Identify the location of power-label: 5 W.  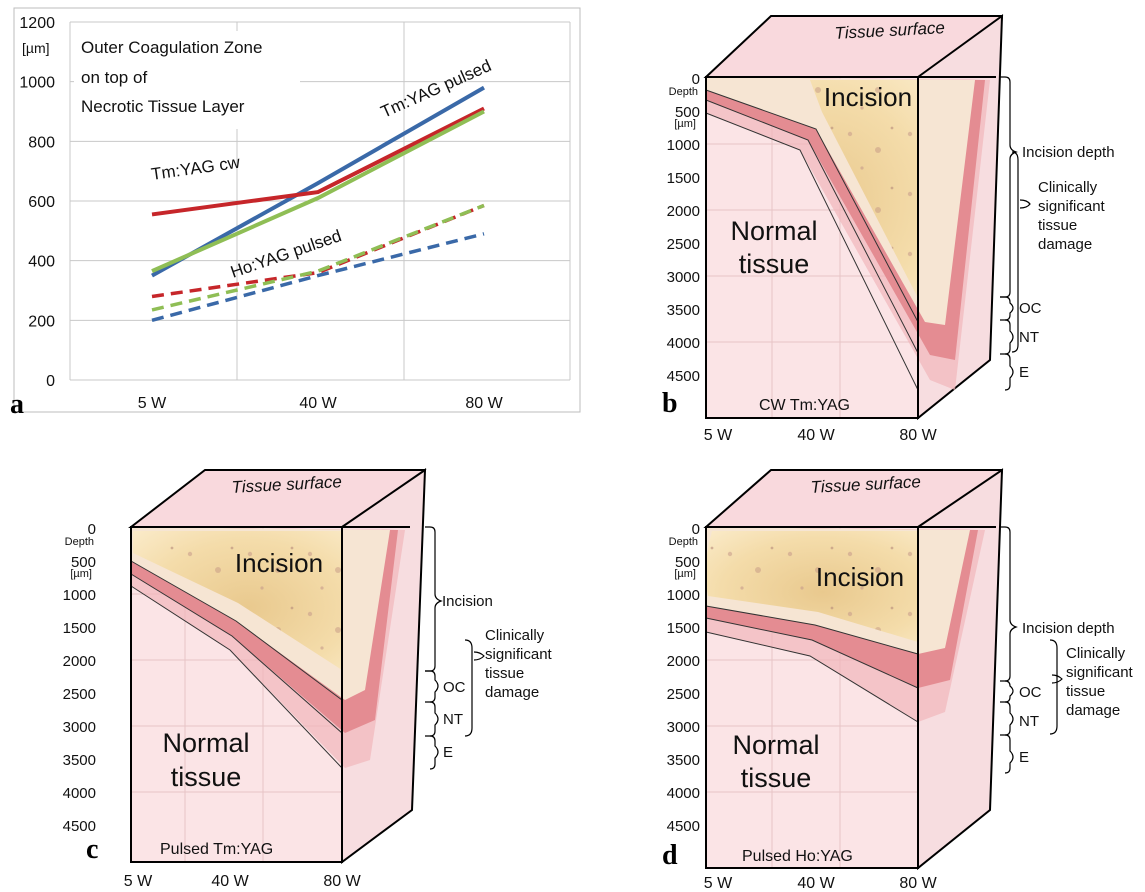
(138, 881).